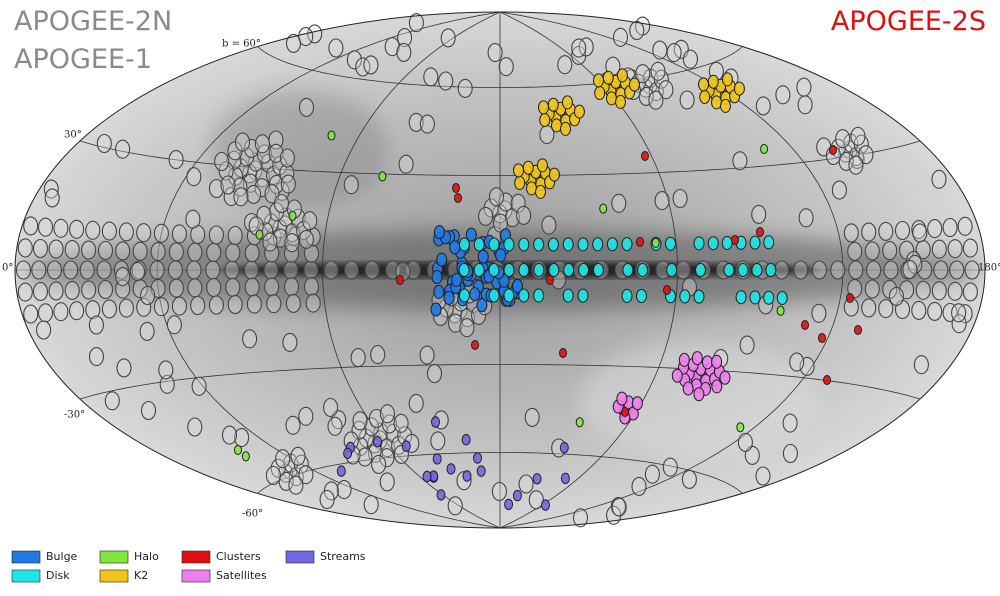  Describe the element at coordinates (26, 576) in the screenshot. I see `legend-swatch` at that location.